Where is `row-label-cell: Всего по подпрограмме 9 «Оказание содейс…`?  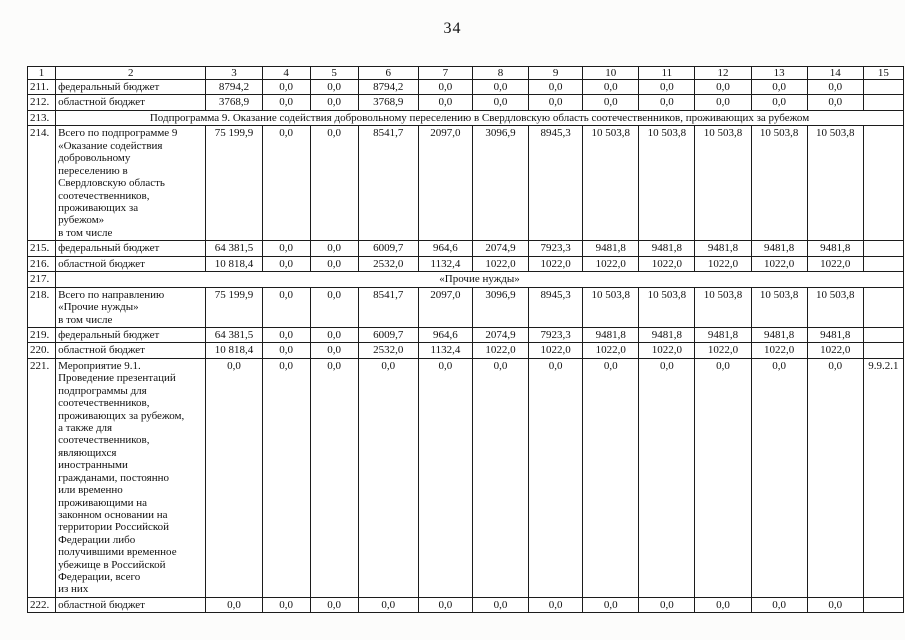
row-label-cell: Всего по подпрограмме 9 «Оказание содейс… is located at coordinates (131, 183).